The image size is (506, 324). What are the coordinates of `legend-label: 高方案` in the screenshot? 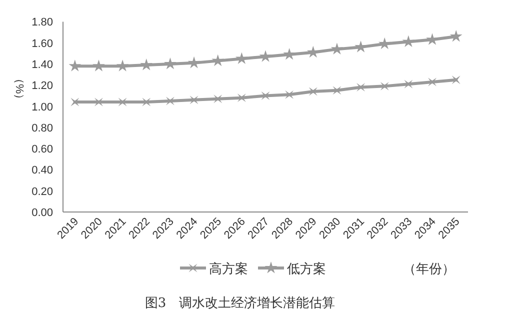 It's located at (228, 269).